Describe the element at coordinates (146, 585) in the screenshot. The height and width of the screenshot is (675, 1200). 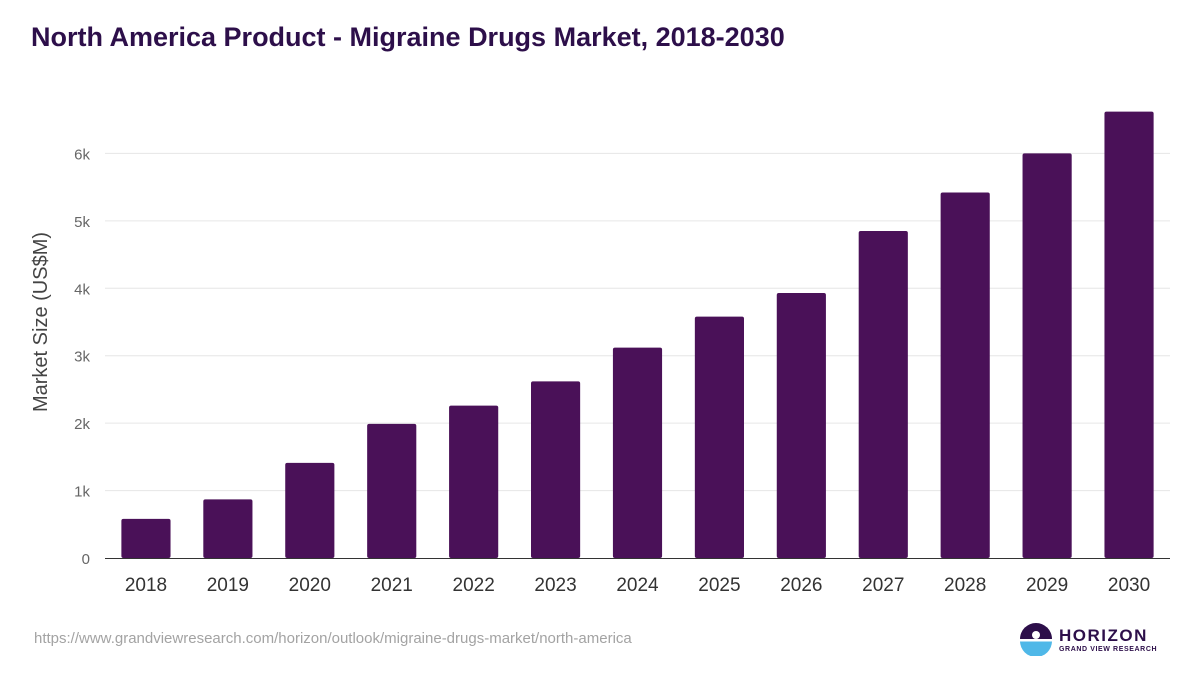
I see `x-tick-label: 2018` at that location.